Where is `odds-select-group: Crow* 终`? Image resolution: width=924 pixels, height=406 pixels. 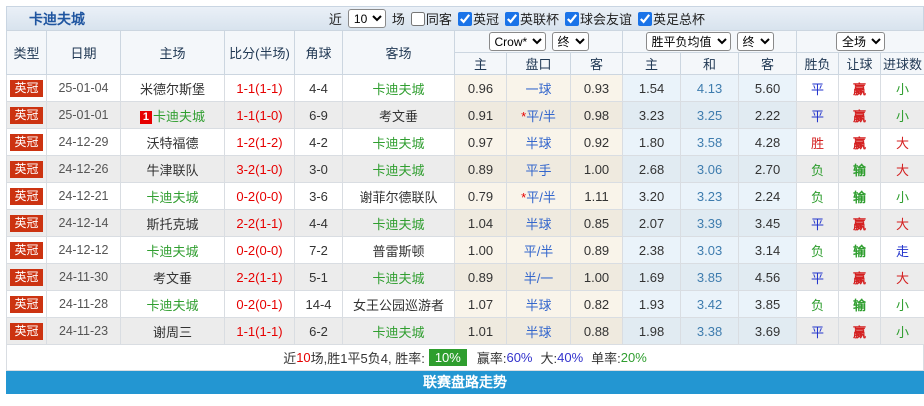
odds-select-group: Crow* 终 is located at coordinates (538, 41).